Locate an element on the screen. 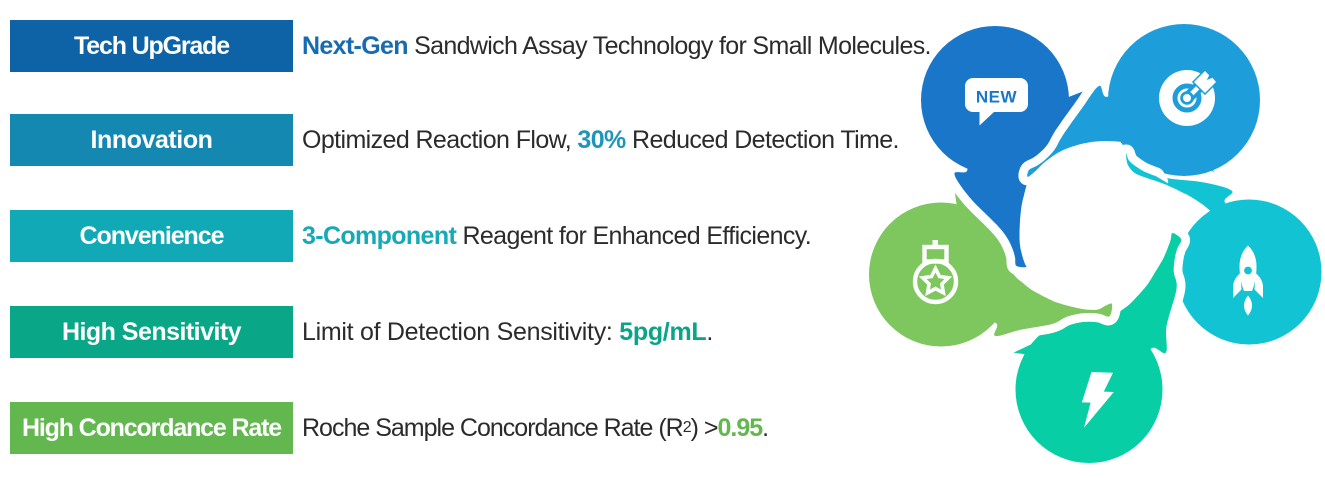 This screenshot has width=1325, height=478. svg-text: NEW is located at coordinates (997, 97).